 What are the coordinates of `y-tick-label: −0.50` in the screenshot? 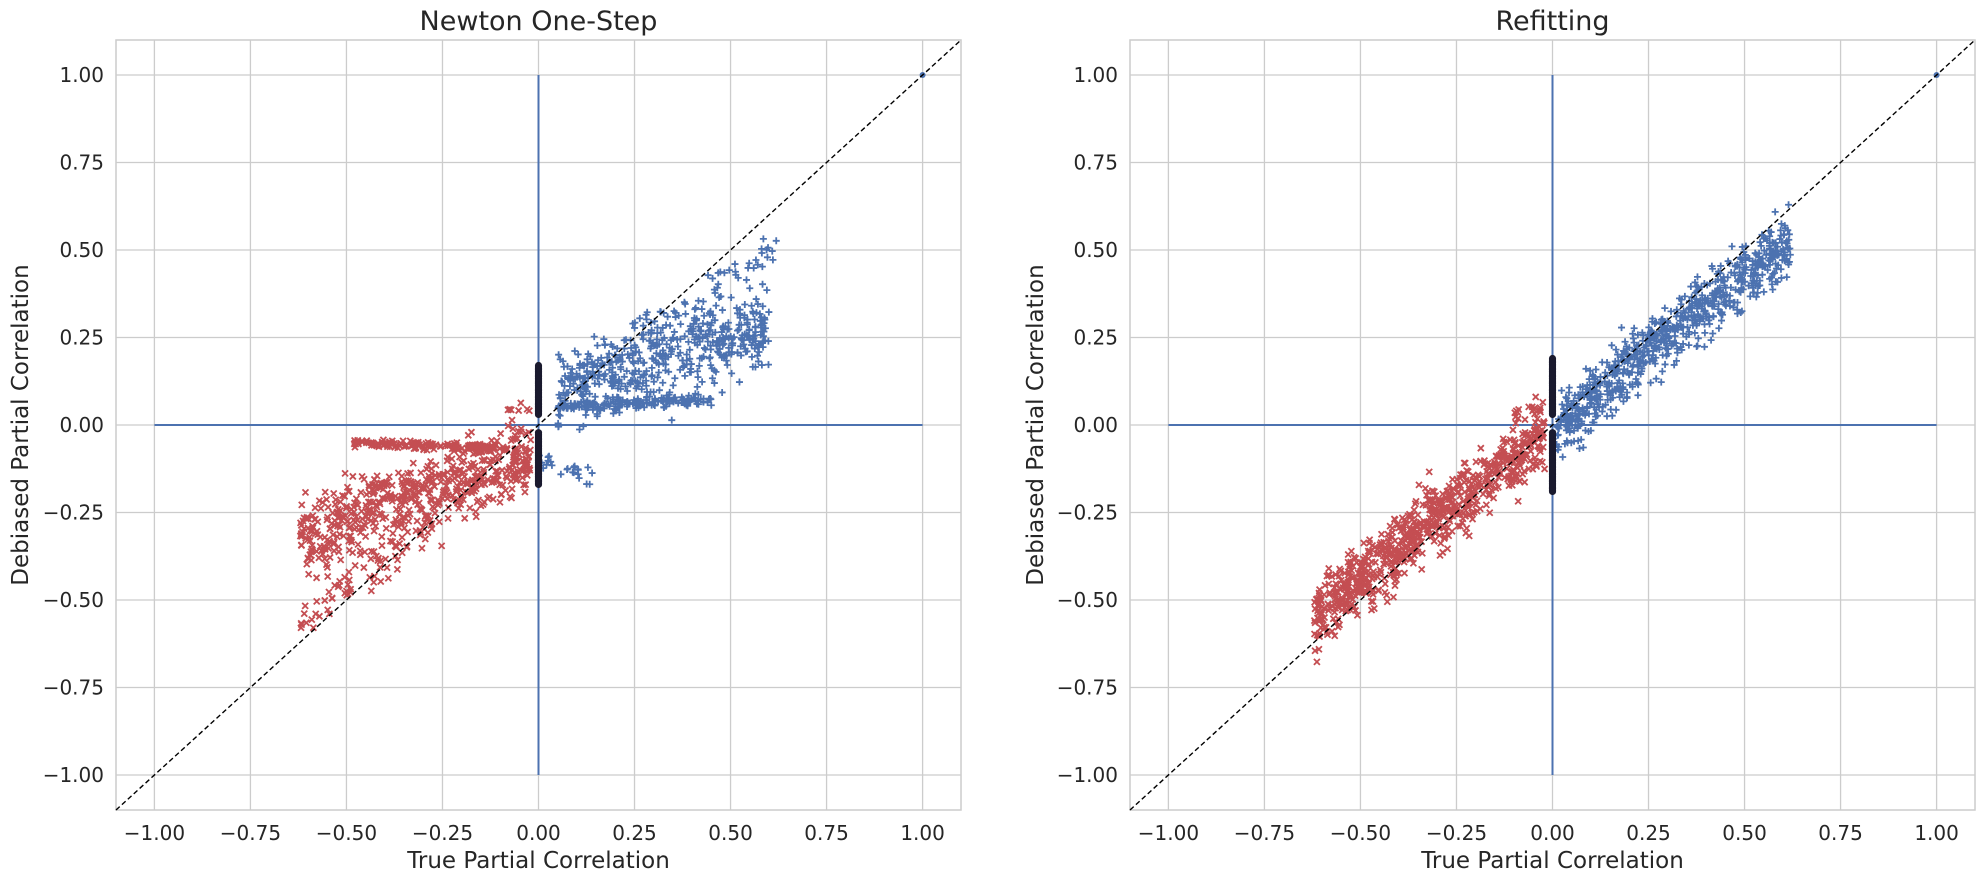 It's located at (1087, 600).